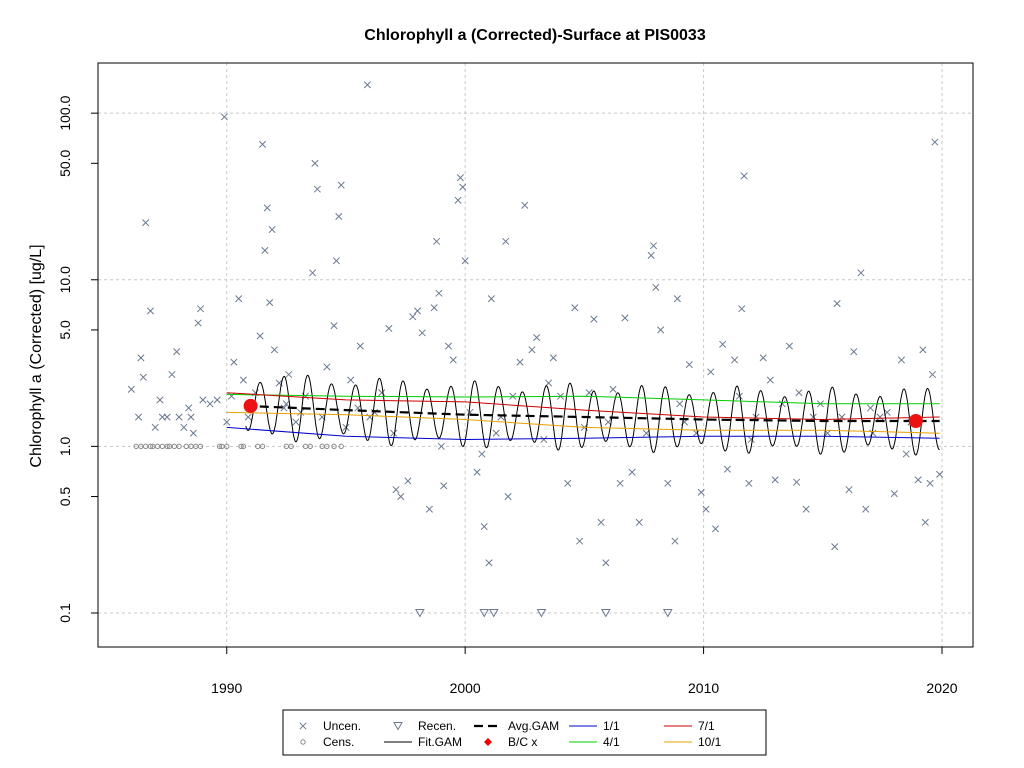 This screenshot has height=768, width=1024. Describe the element at coordinates (342, 726) in the screenshot. I see `legend-label: Uncen.` at that location.